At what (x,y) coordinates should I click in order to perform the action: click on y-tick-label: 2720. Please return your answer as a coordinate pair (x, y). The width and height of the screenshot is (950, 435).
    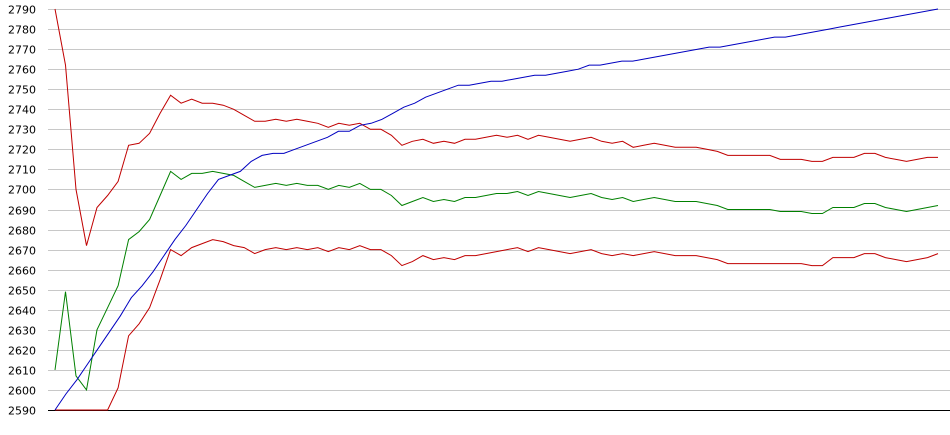
    Looking at the image, I should click on (22, 150).